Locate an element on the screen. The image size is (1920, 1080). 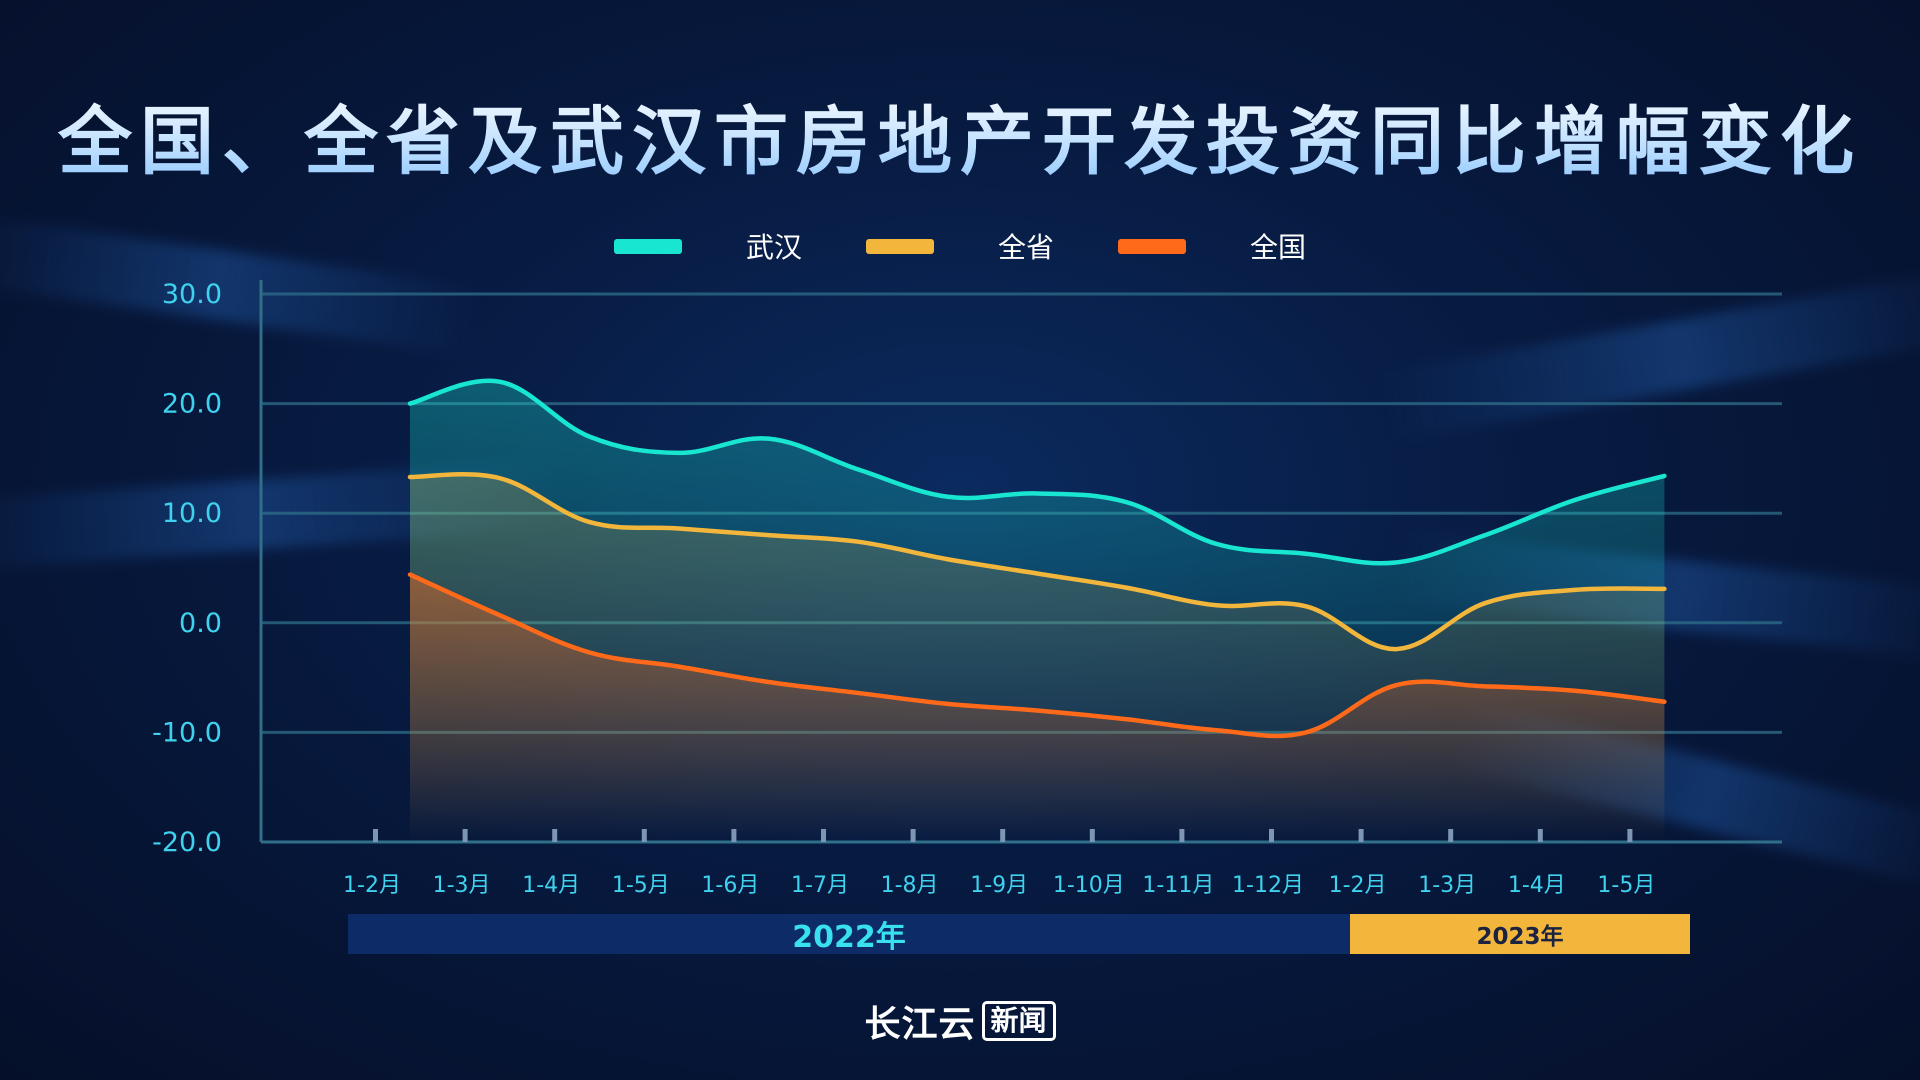
brand-logo: 长江云 新闻 is located at coordinates (960, 1021).